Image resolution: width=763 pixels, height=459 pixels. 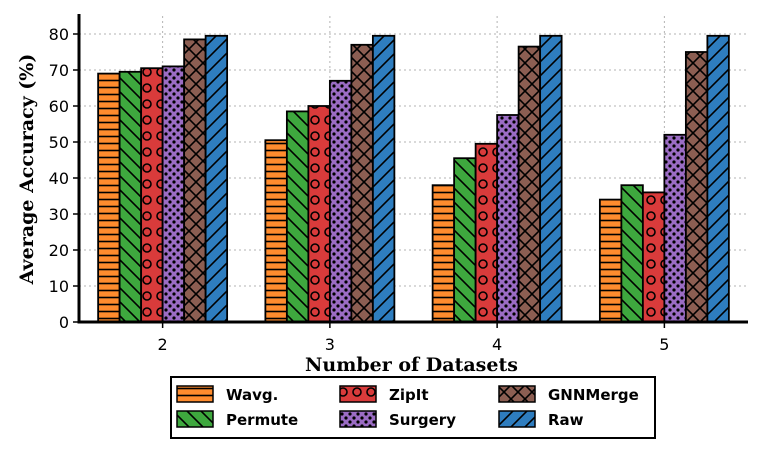 What do you see at coordinates (517, 419) in the screenshot?
I see `legend-swatch-raw` at bounding box center [517, 419].